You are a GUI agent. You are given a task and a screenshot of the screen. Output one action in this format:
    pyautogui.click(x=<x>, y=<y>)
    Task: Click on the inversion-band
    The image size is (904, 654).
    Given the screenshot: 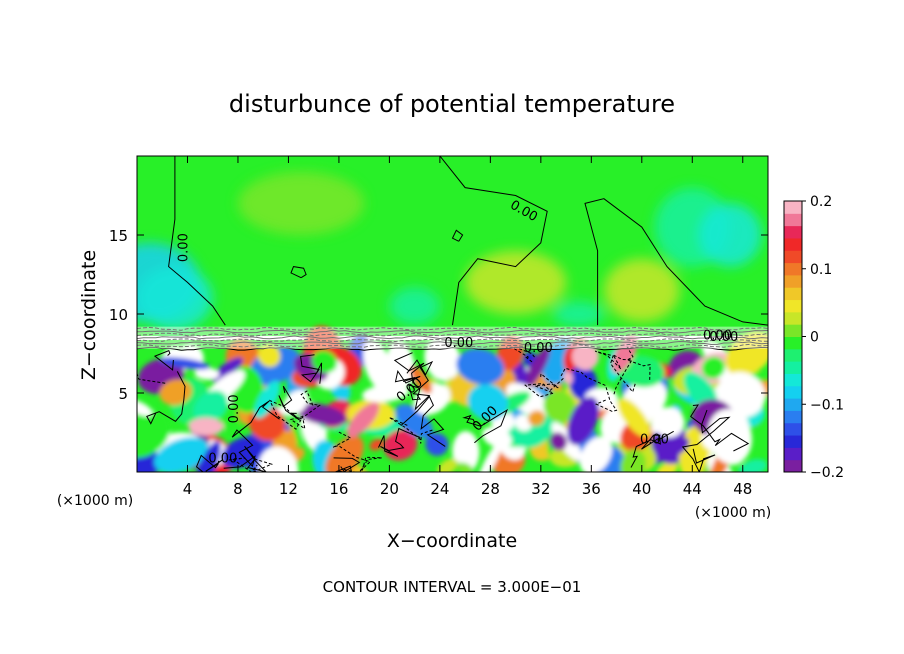 What is the action you would take?
    pyautogui.click(x=452, y=337)
    